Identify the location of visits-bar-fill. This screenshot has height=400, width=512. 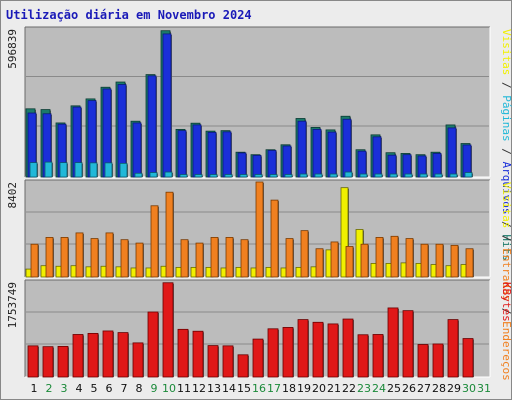
(344, 232).